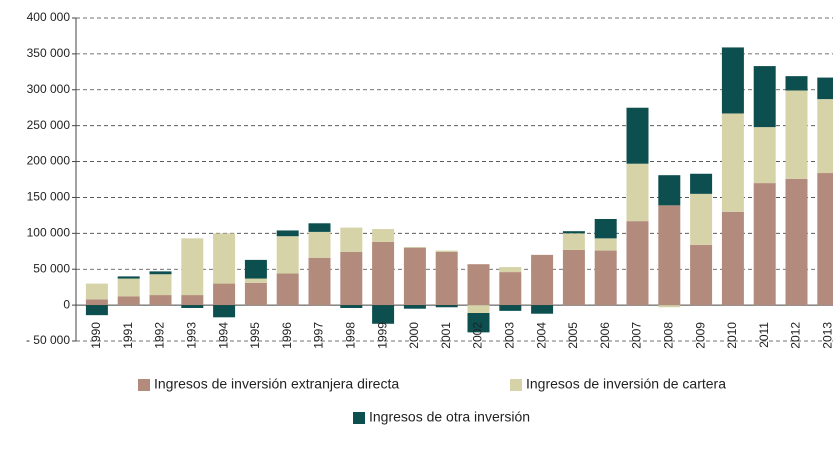 The width and height of the screenshot is (833, 454). Describe the element at coordinates (287, 335) in the screenshot. I see `x-tick-label: 1996` at that location.